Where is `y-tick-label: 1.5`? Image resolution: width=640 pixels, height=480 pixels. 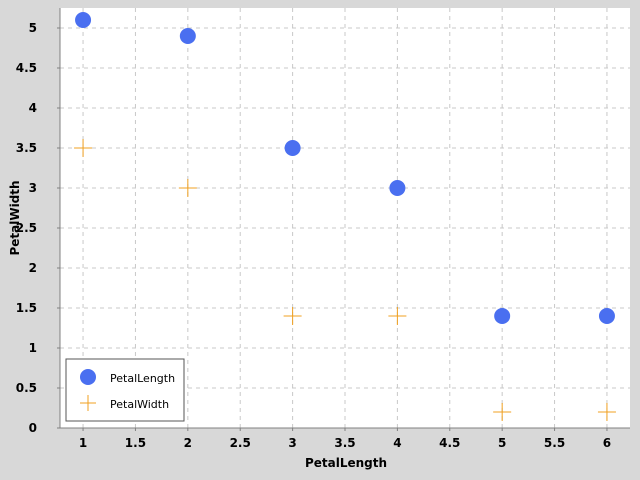
y-tick-label: 1.5 is located at coordinates (26, 308).